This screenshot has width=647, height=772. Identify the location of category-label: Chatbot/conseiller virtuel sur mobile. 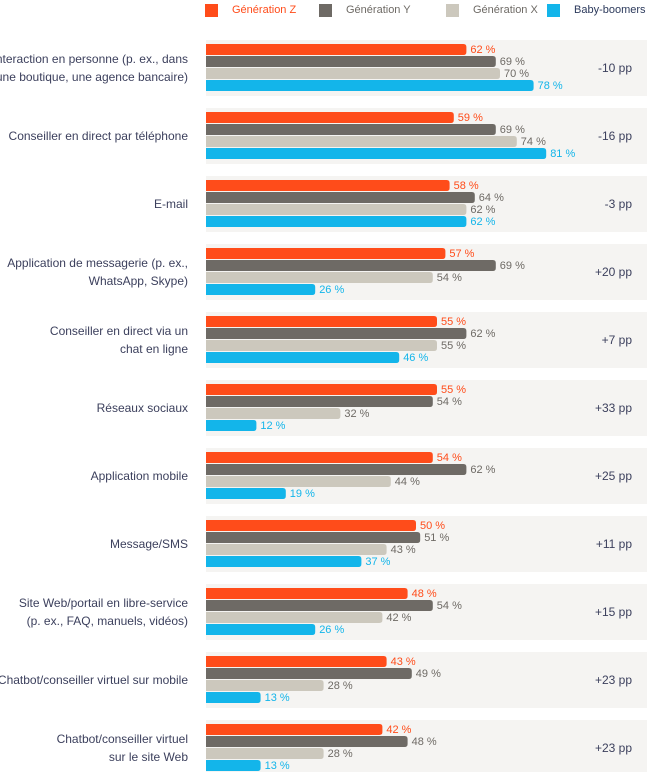
(94, 680).